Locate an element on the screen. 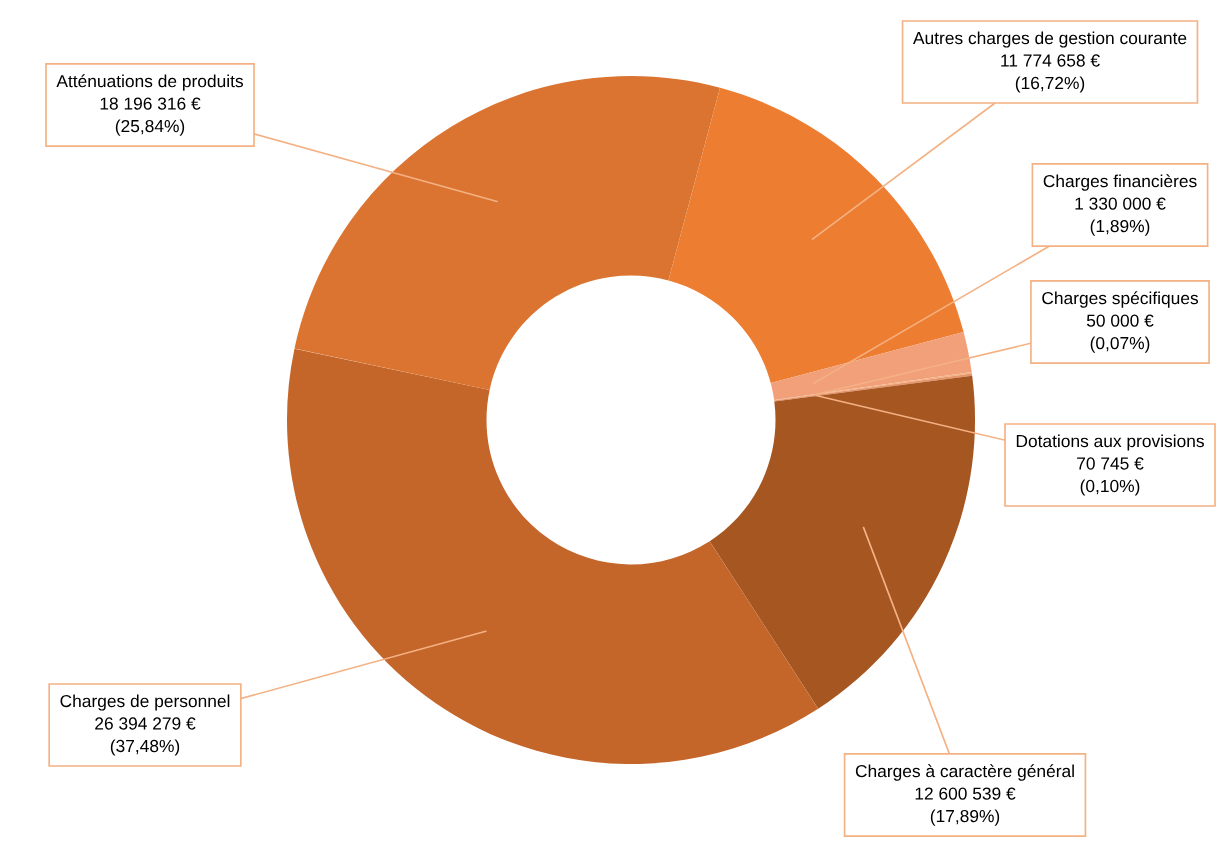 The width and height of the screenshot is (1231, 841). data-label: 26 394 279 € (37,48%) is located at coordinates (145, 736).